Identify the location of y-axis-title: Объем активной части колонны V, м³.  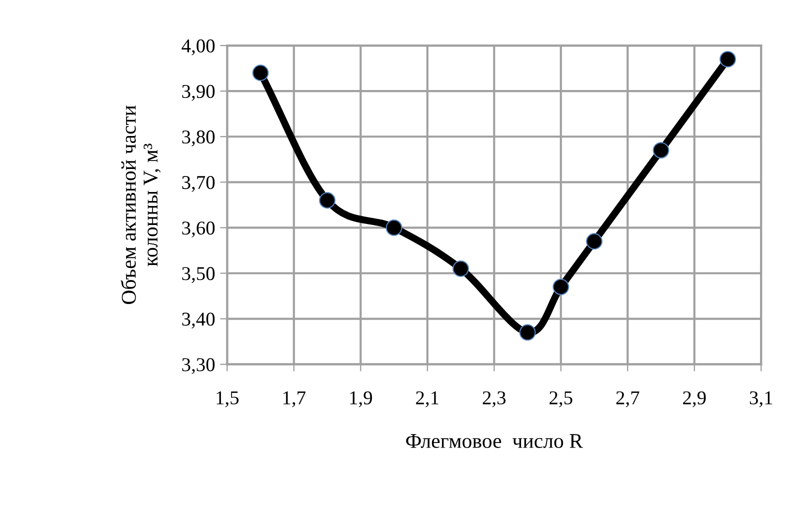
(140, 204).